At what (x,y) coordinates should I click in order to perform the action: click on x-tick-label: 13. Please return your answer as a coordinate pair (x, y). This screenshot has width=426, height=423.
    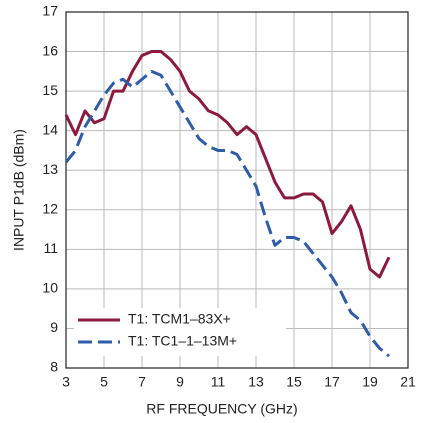
    Looking at the image, I should click on (256, 382).